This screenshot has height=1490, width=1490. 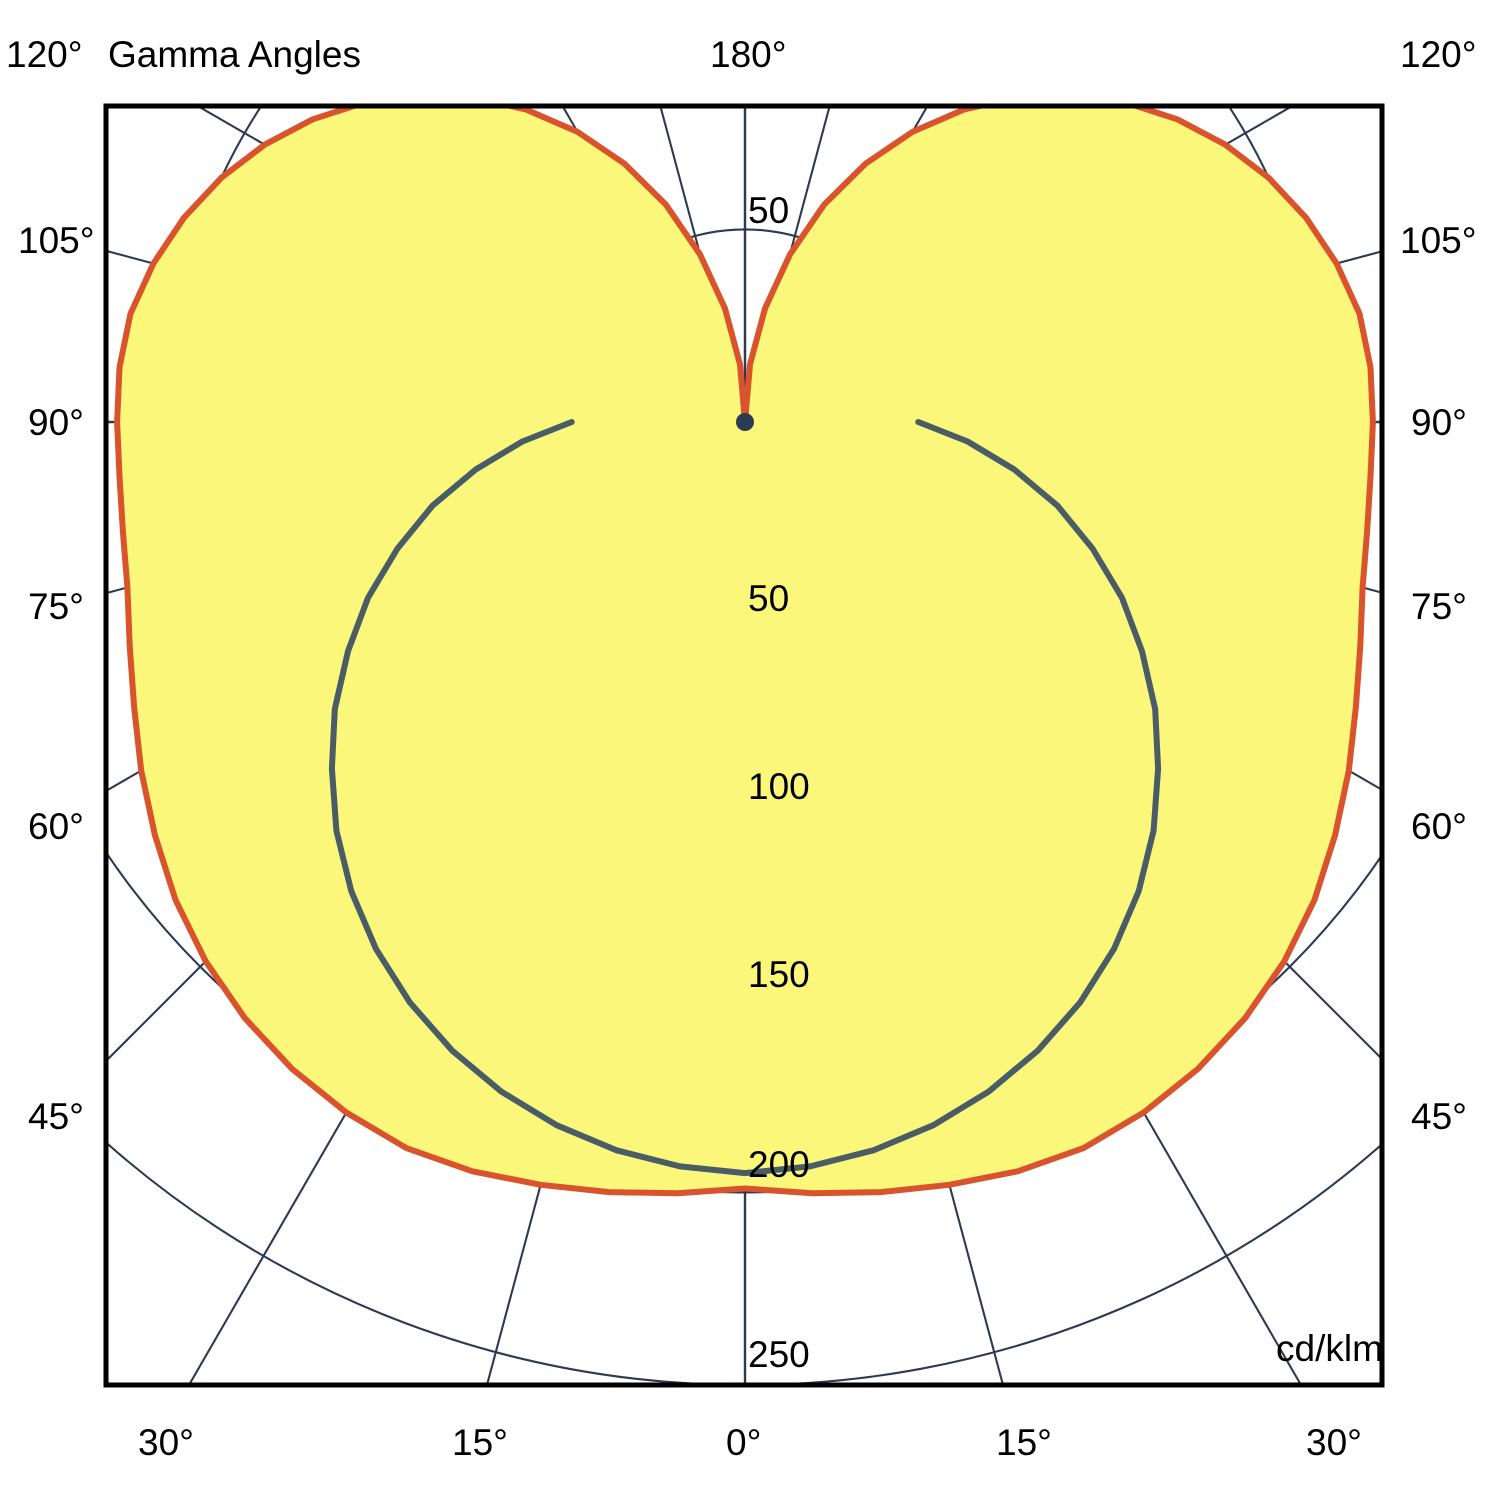 What do you see at coordinates (1329, 1348) in the screenshot?
I see `radial-unit-label: cd/klm` at bounding box center [1329, 1348].